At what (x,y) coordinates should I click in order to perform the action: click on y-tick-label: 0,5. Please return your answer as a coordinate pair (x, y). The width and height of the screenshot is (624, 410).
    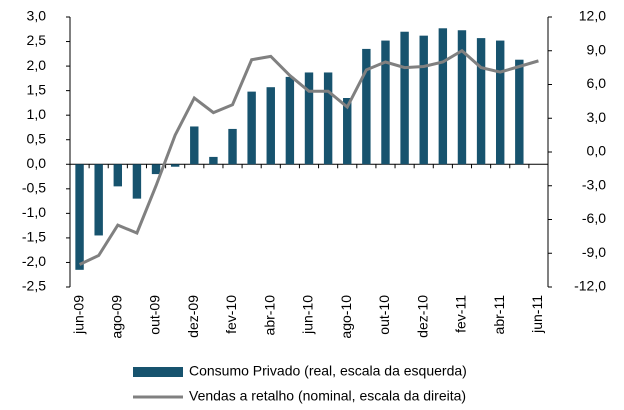
    Looking at the image, I should click on (37, 138).